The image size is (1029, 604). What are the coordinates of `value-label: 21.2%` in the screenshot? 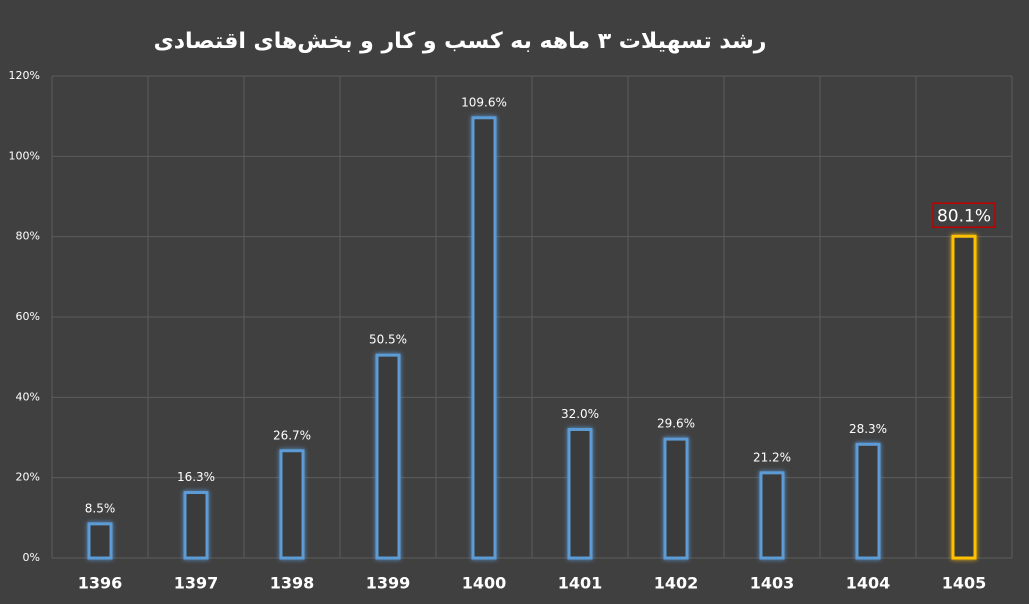 It's located at (772, 457).